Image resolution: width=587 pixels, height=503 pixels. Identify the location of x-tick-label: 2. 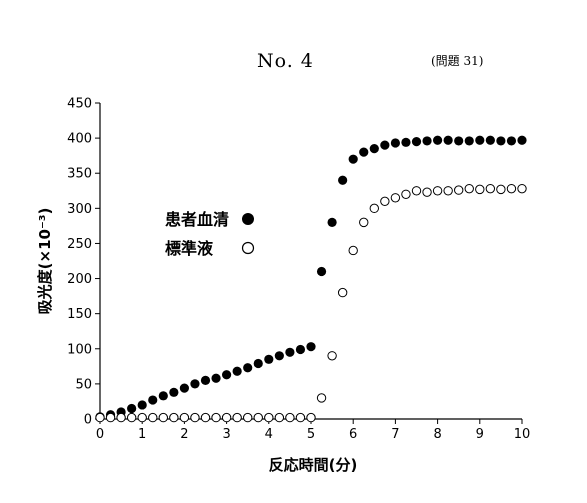
(184, 434).